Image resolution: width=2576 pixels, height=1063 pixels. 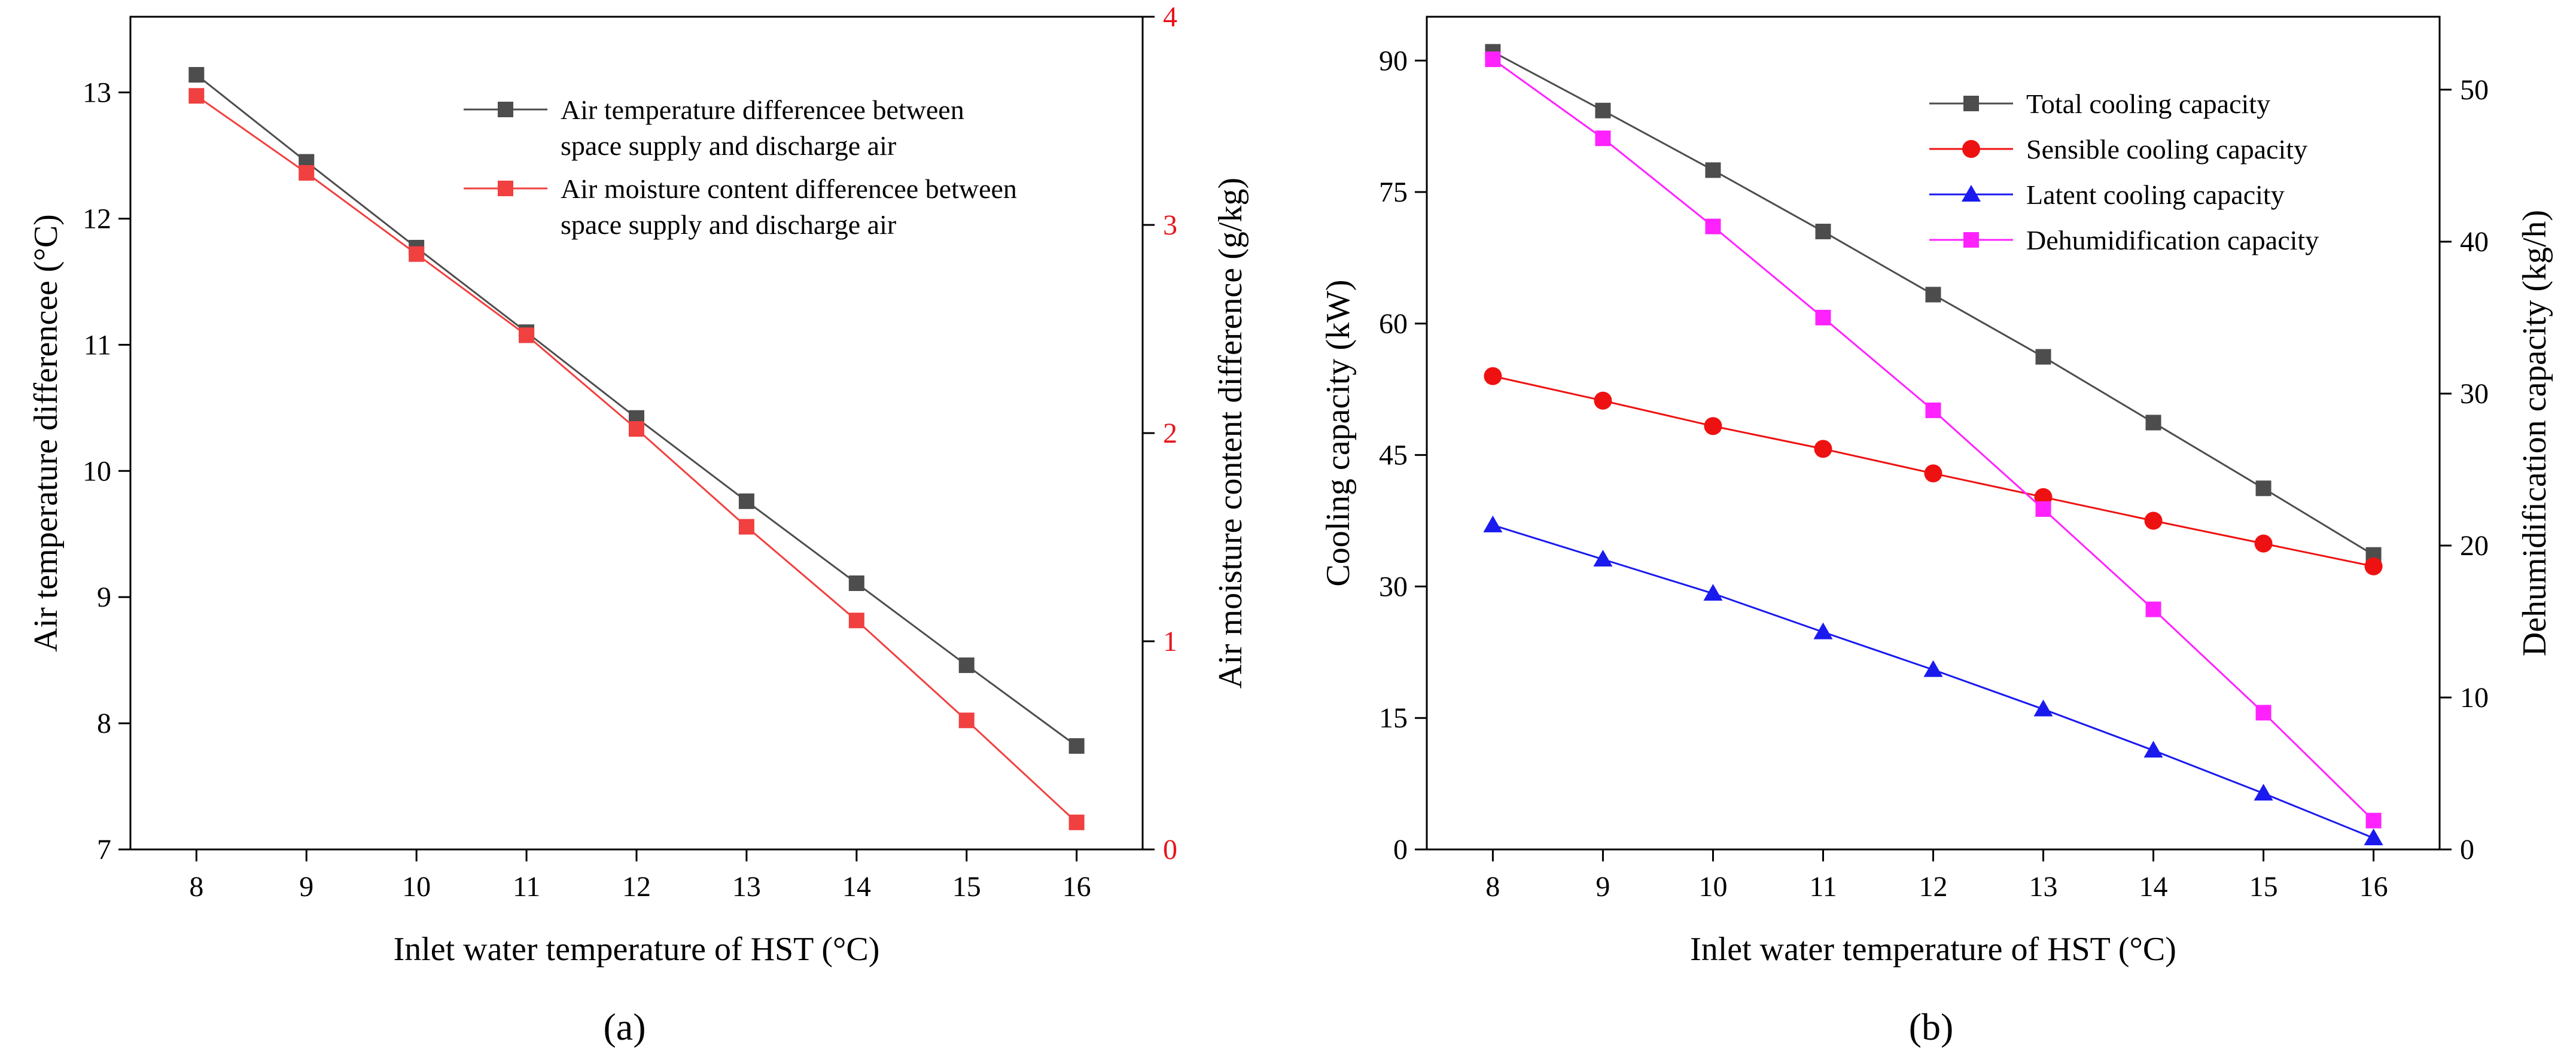 I want to click on y2-tick-label: 3, so click(x=1170, y=225).